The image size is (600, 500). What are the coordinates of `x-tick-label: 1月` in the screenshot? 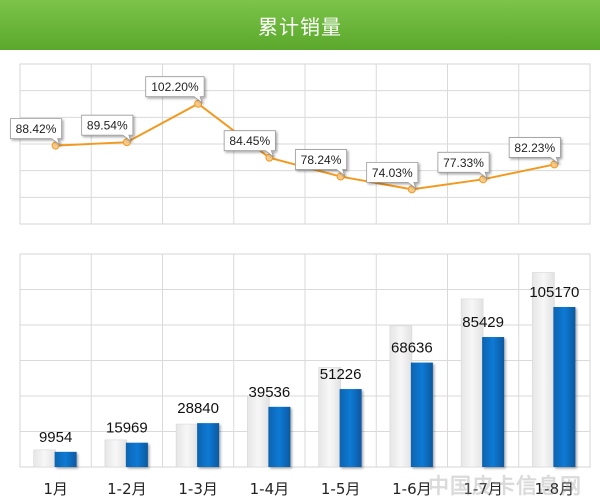 It's located at (55, 489).